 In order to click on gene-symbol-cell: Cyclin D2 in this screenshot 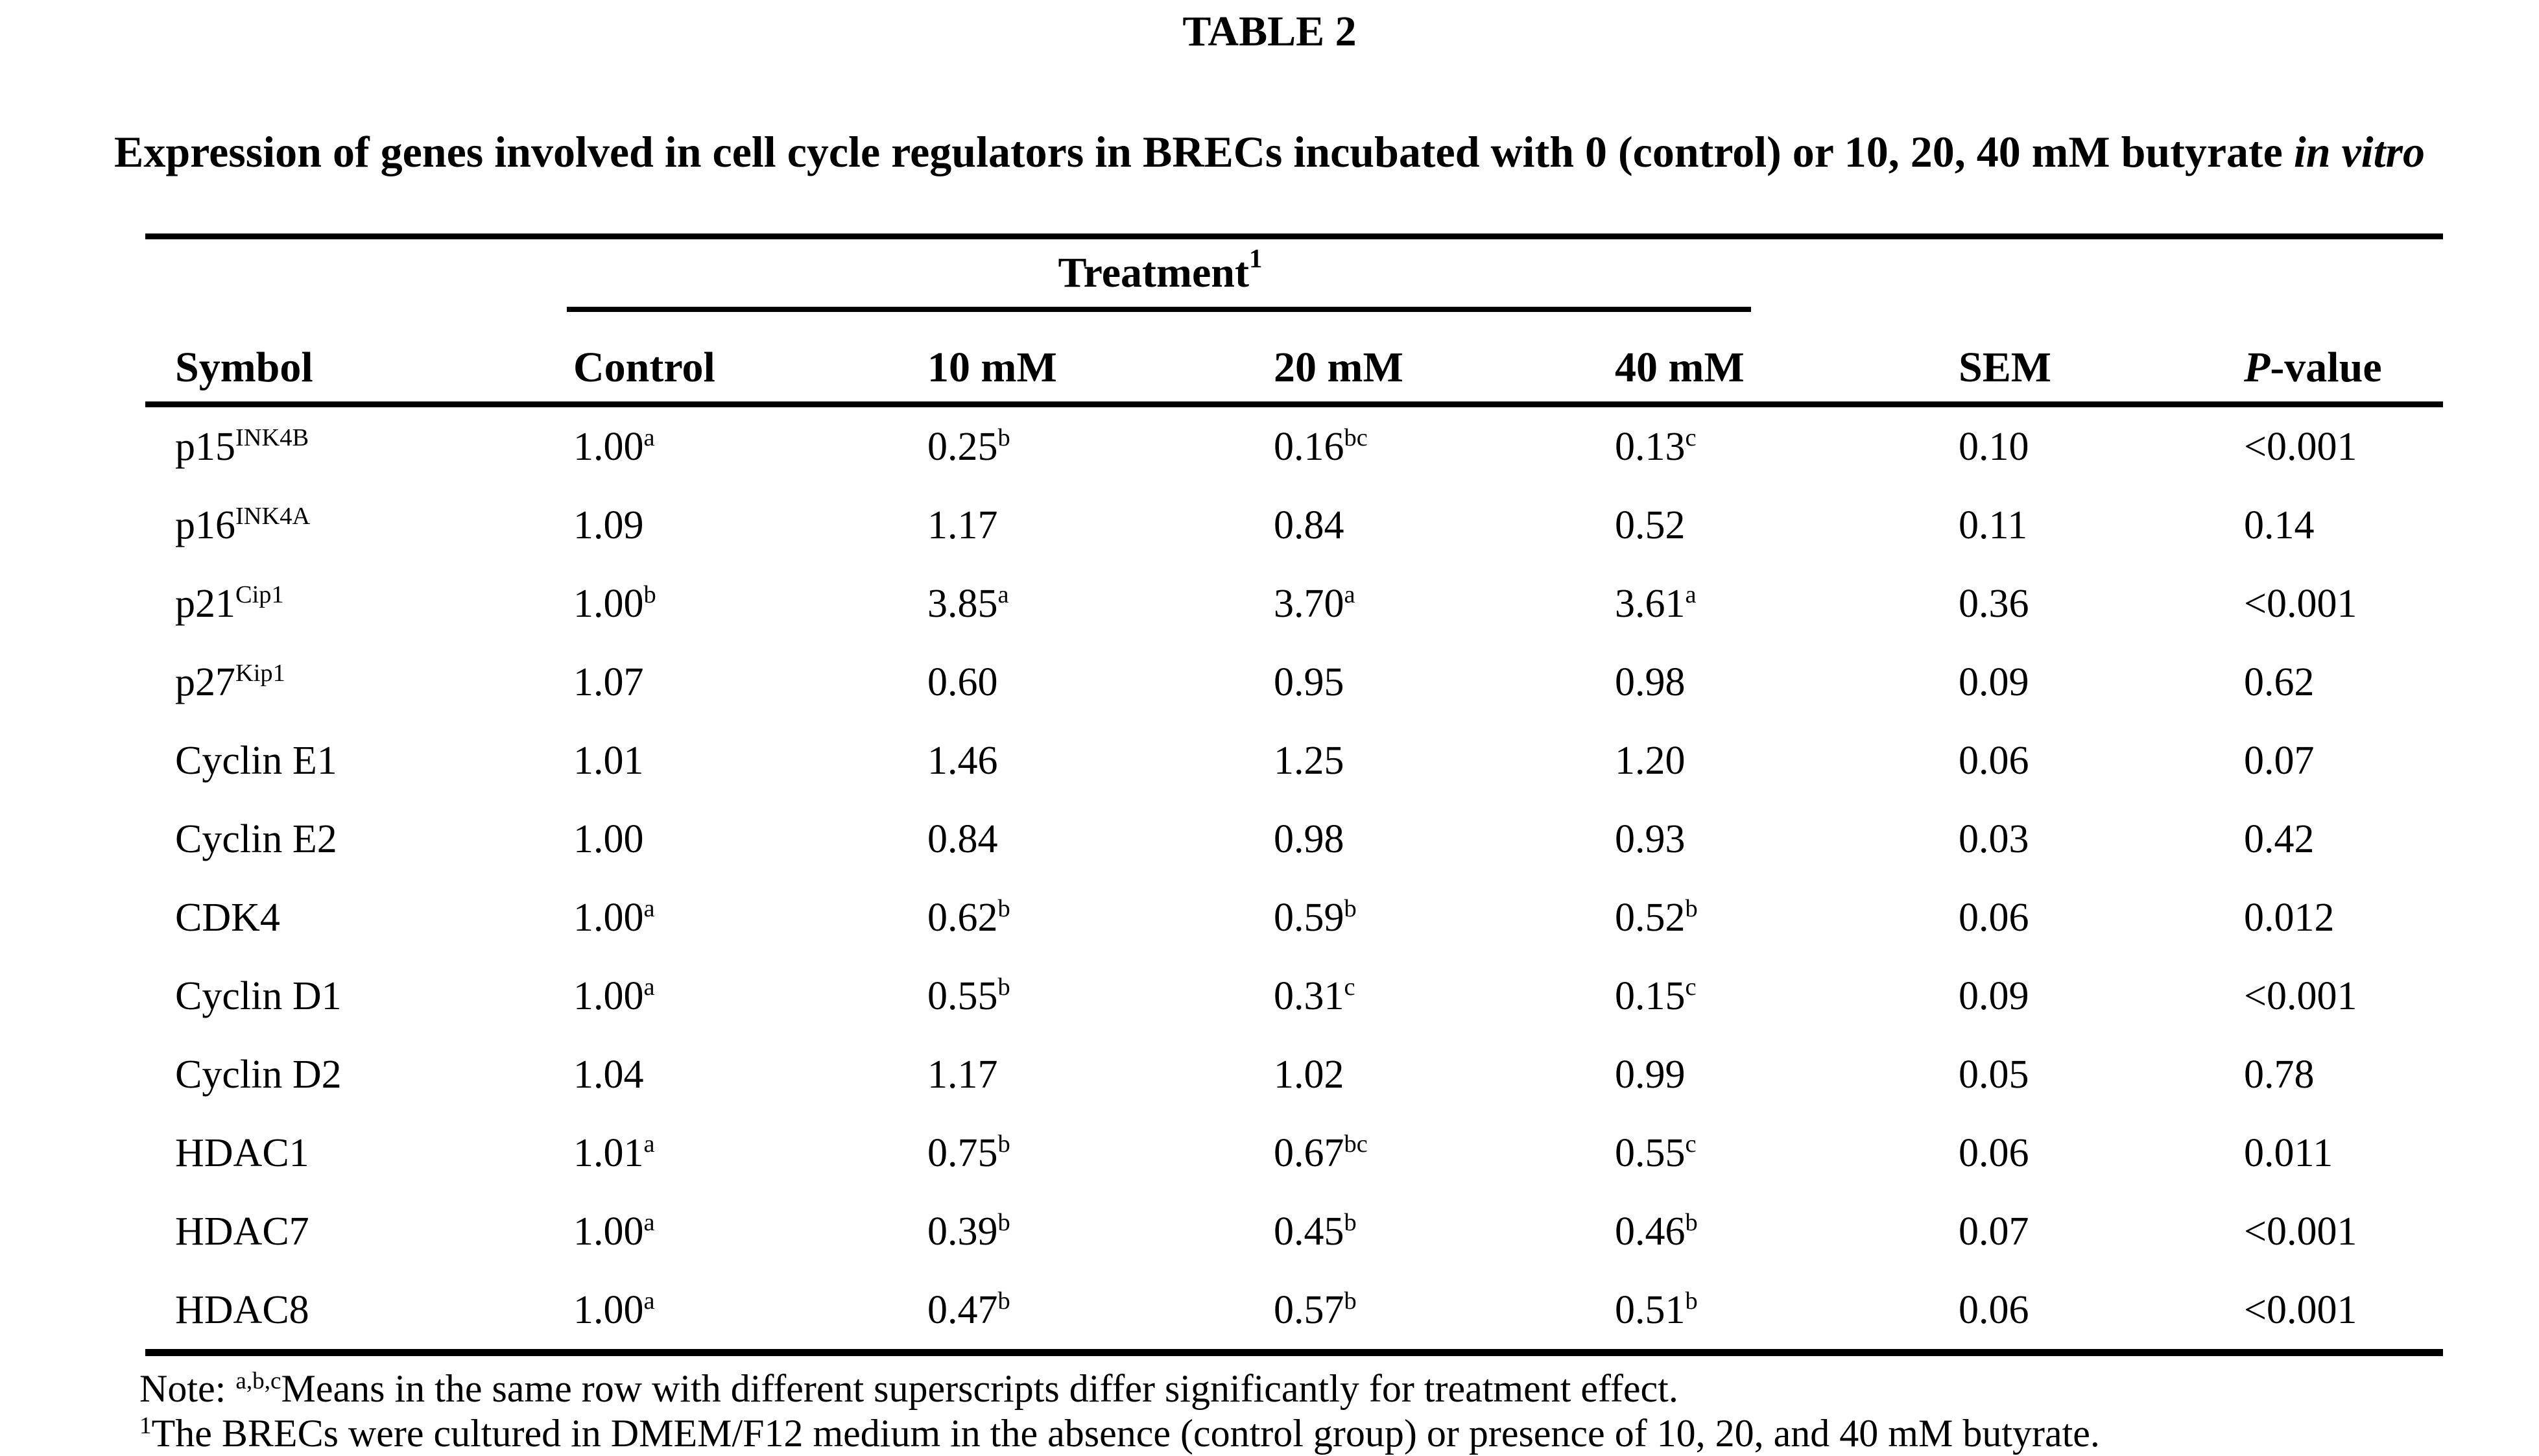, I will do `click(258, 1074)`.